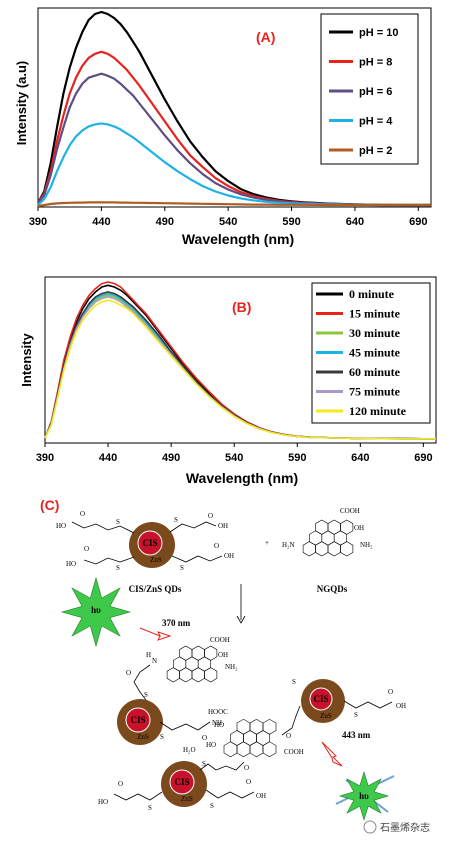  I want to click on ngqd-center-o-right: O, so click(288, 736).